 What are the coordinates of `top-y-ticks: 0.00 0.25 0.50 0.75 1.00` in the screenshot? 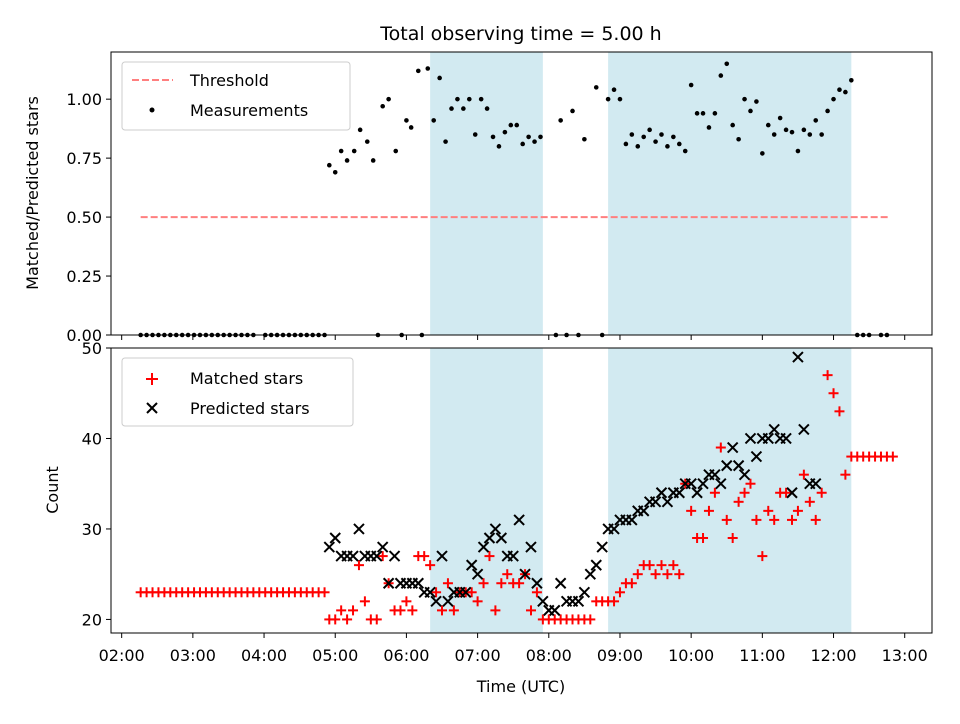 It's located at (88, 217).